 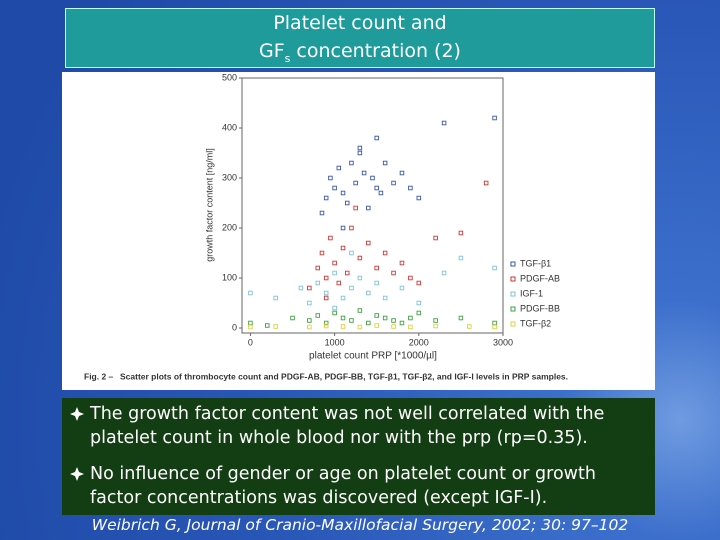 I want to click on y-tick-label: 0, so click(x=234, y=327).